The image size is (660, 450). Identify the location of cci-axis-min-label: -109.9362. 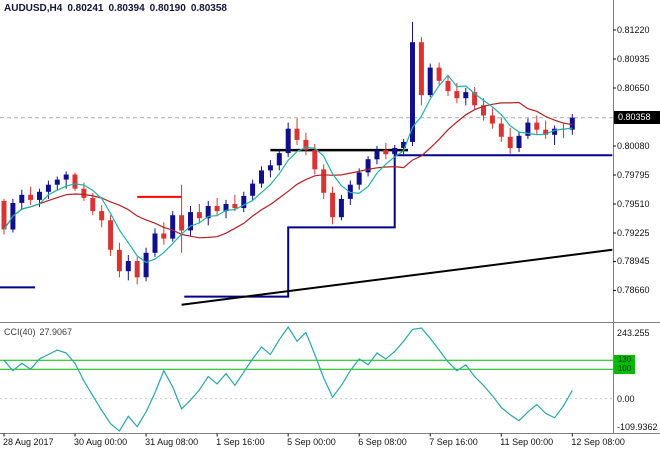
(637, 427).